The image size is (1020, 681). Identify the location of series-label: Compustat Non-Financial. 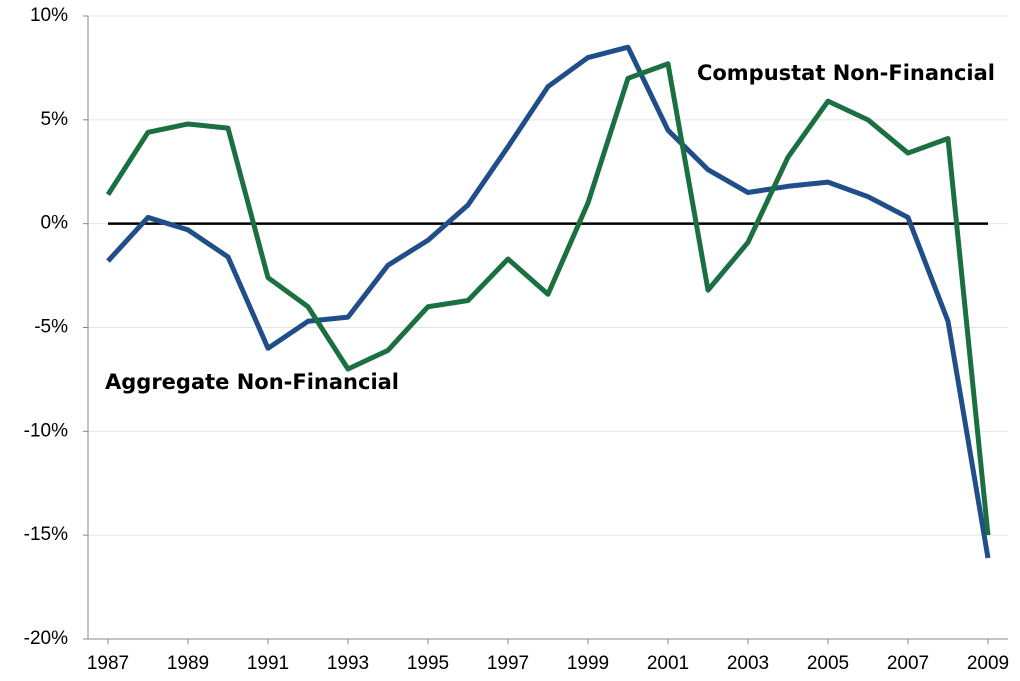
(846, 73).